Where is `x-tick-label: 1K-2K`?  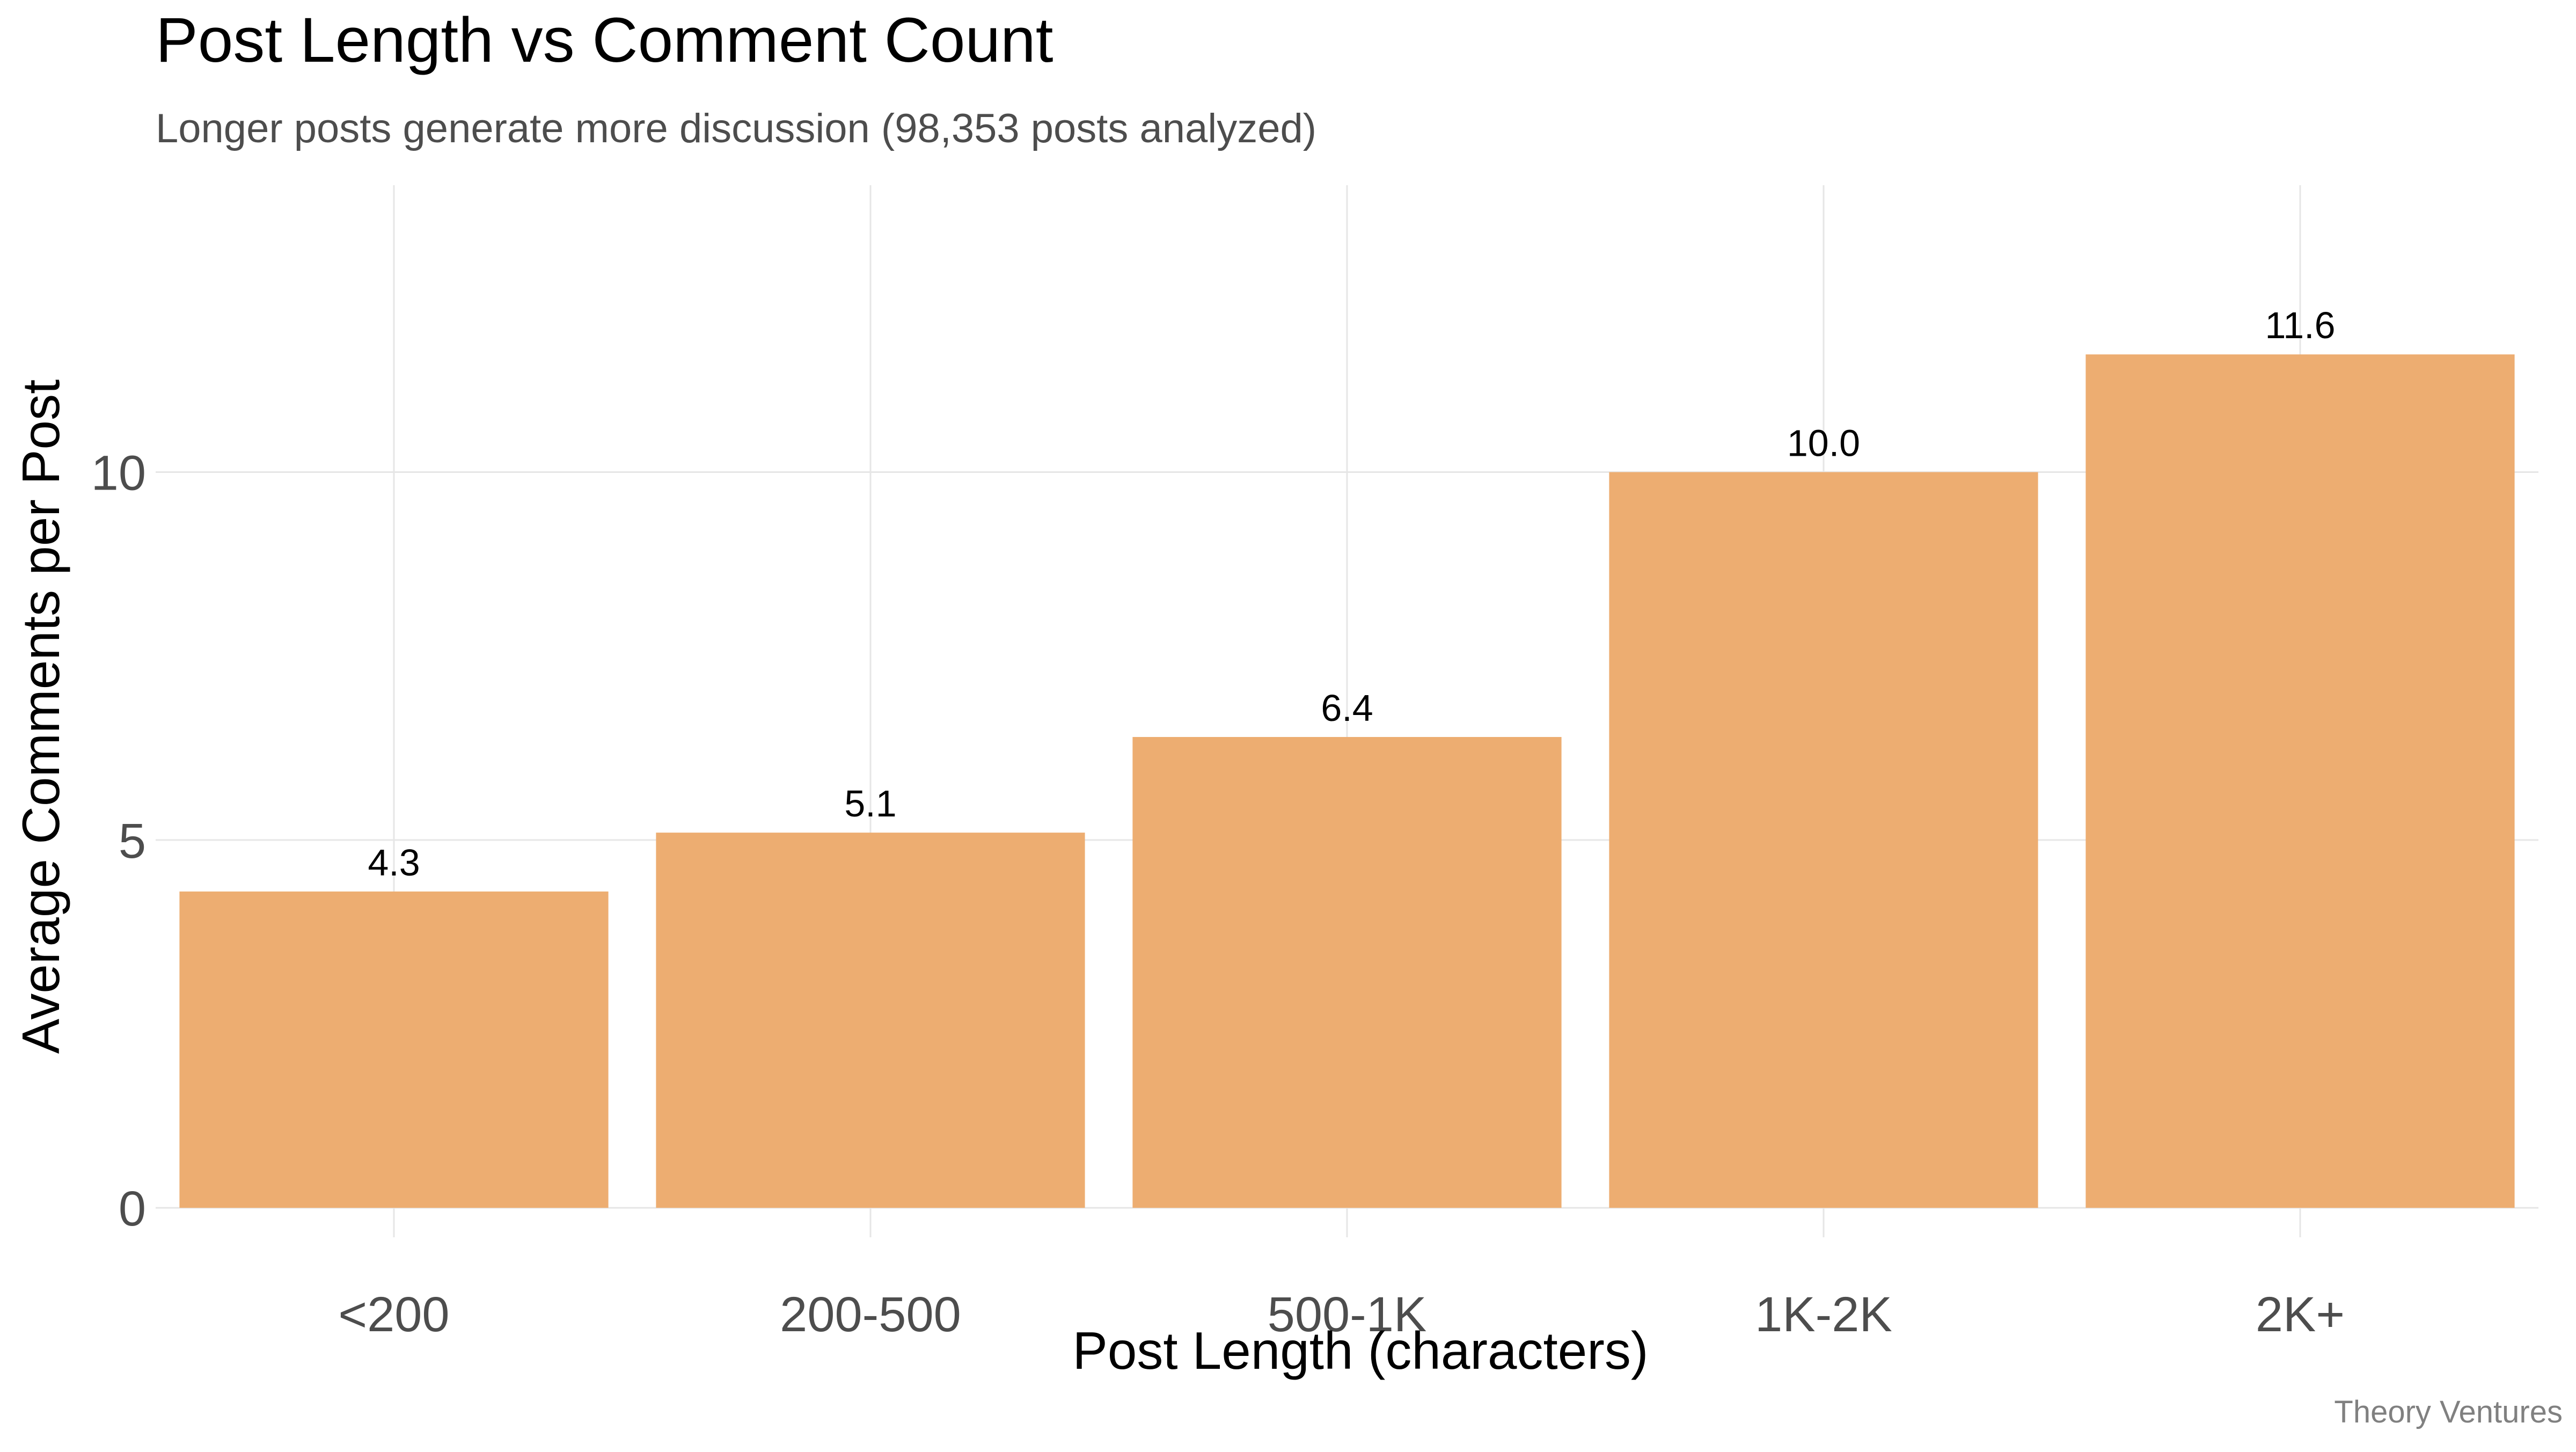
x-tick-label: 1K-2K is located at coordinates (1823, 1314).